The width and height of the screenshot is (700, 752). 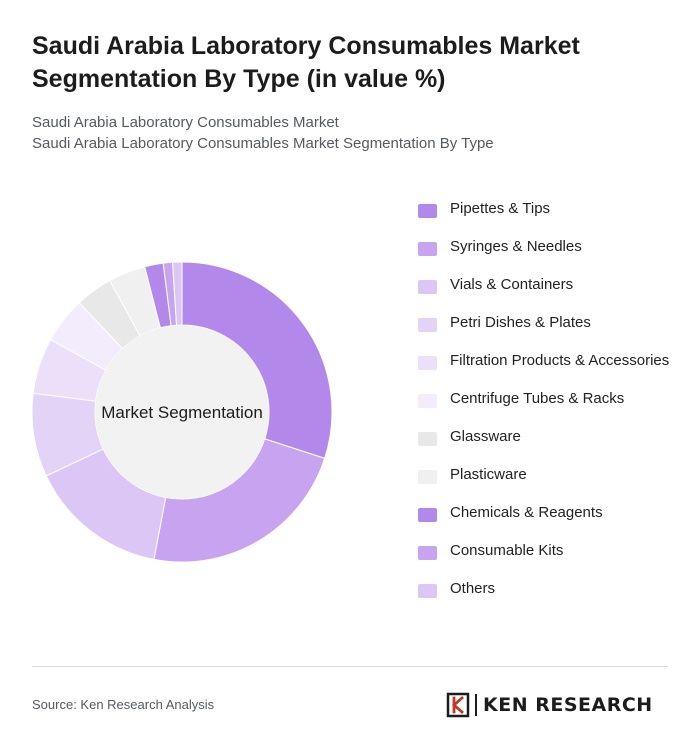 What do you see at coordinates (350, 666) in the screenshot?
I see `footer-divider` at bounding box center [350, 666].